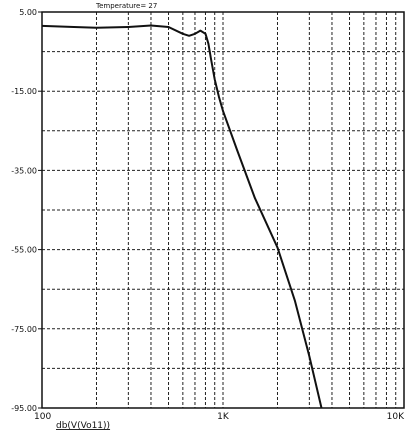 The height and width of the screenshot is (437, 411). What do you see at coordinates (24, 91) in the screenshot?
I see `y-tick-label: -15.00` at bounding box center [24, 91].